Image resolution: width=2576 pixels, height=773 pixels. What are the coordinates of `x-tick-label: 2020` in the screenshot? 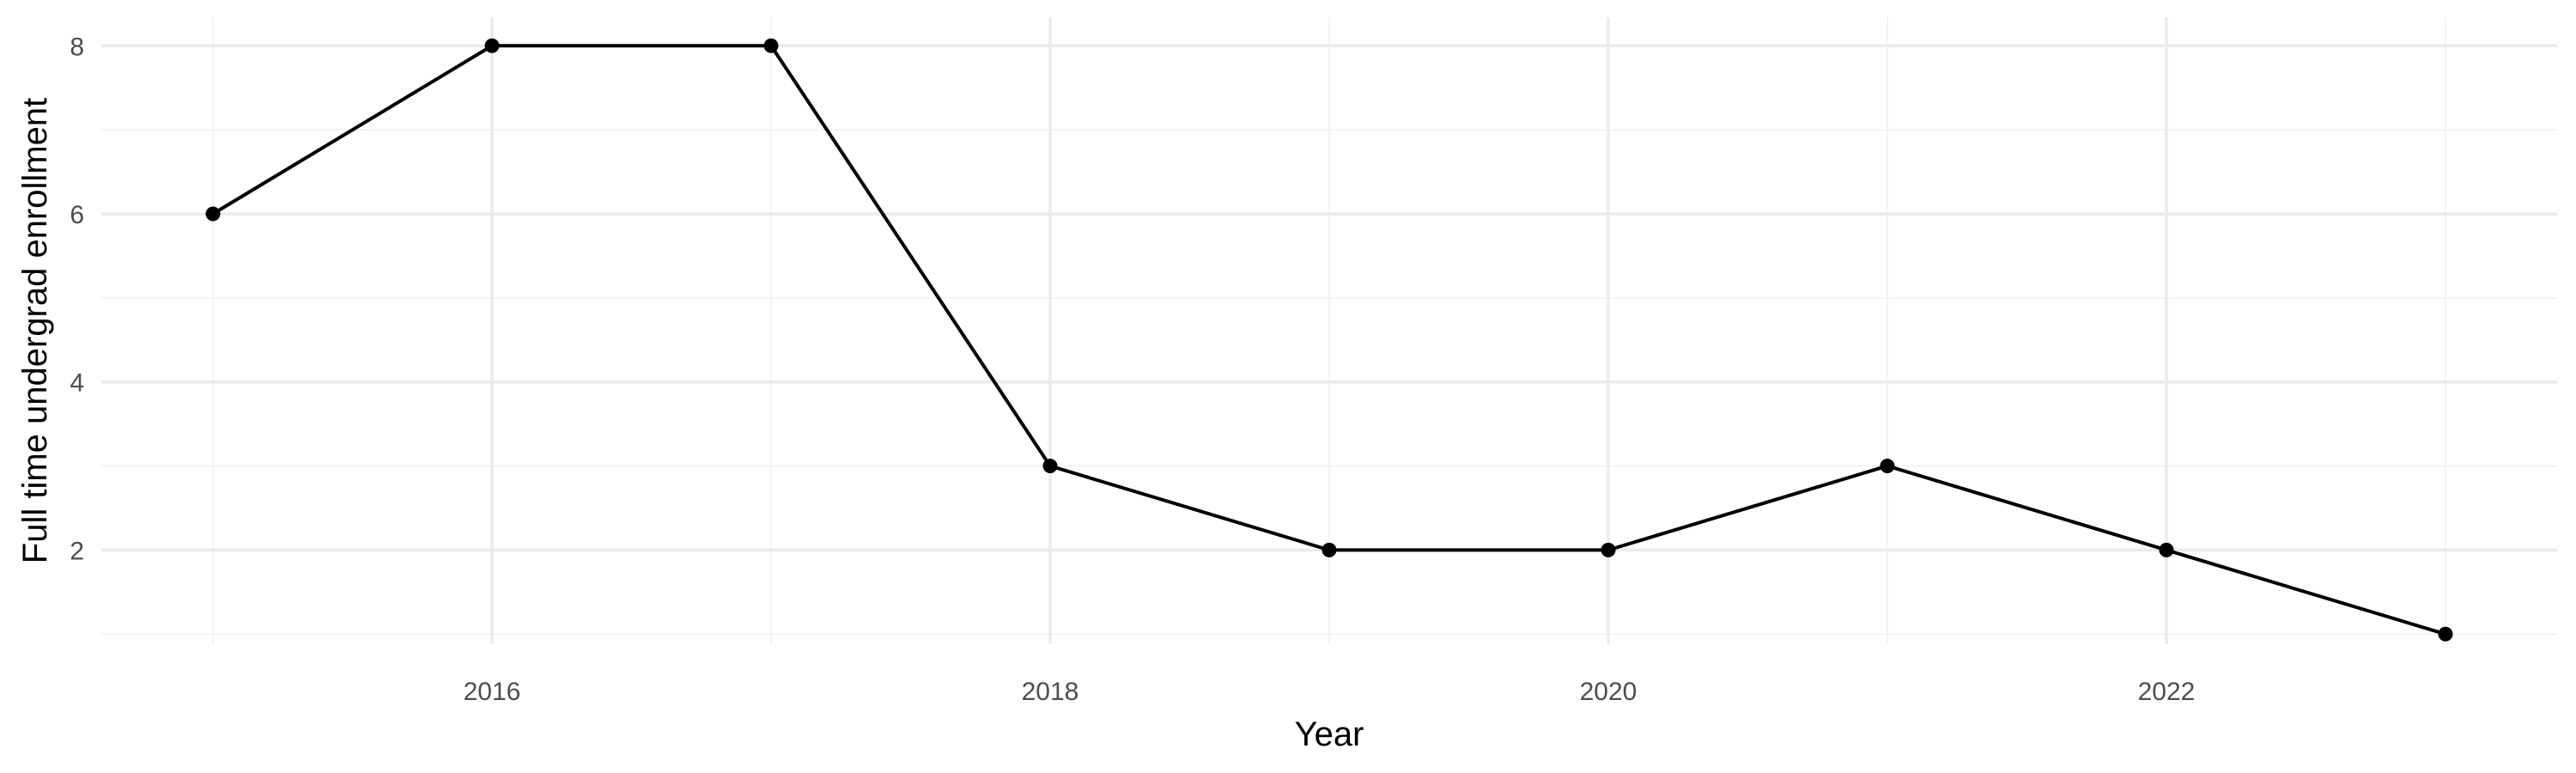 It's located at (1609, 692).